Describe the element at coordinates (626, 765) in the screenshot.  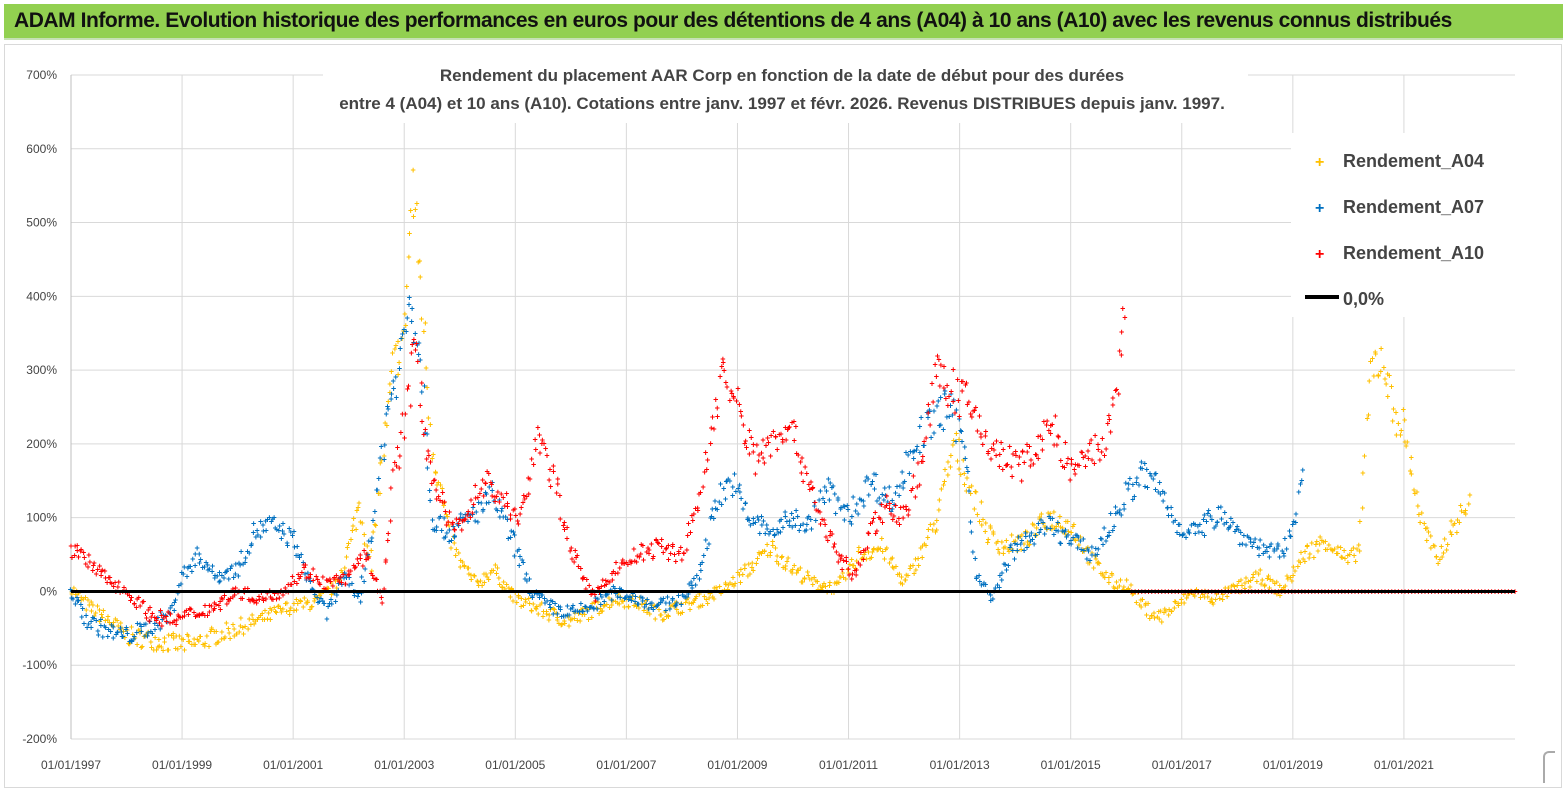
I see `x-tick-label: 01/01/2007` at that location.